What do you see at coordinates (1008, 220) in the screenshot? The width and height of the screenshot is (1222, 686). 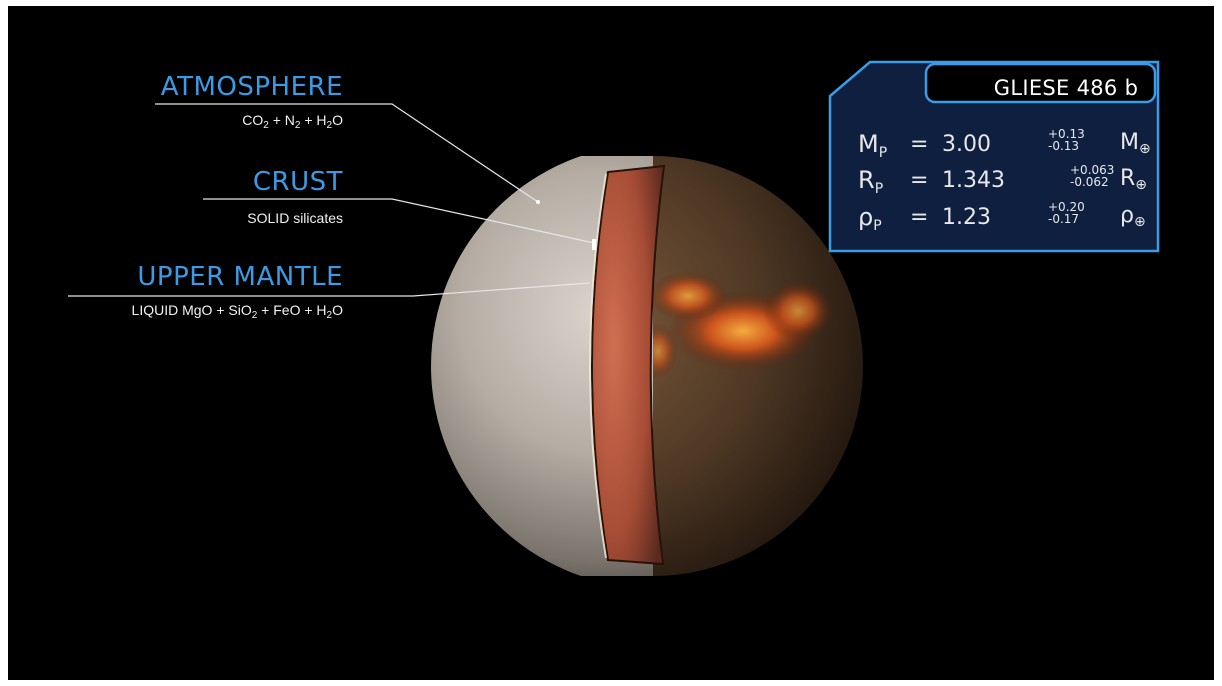 I see `density-row: ρP = 1.23 +0.20 -0.17 ρ⊕` at bounding box center [1008, 220].